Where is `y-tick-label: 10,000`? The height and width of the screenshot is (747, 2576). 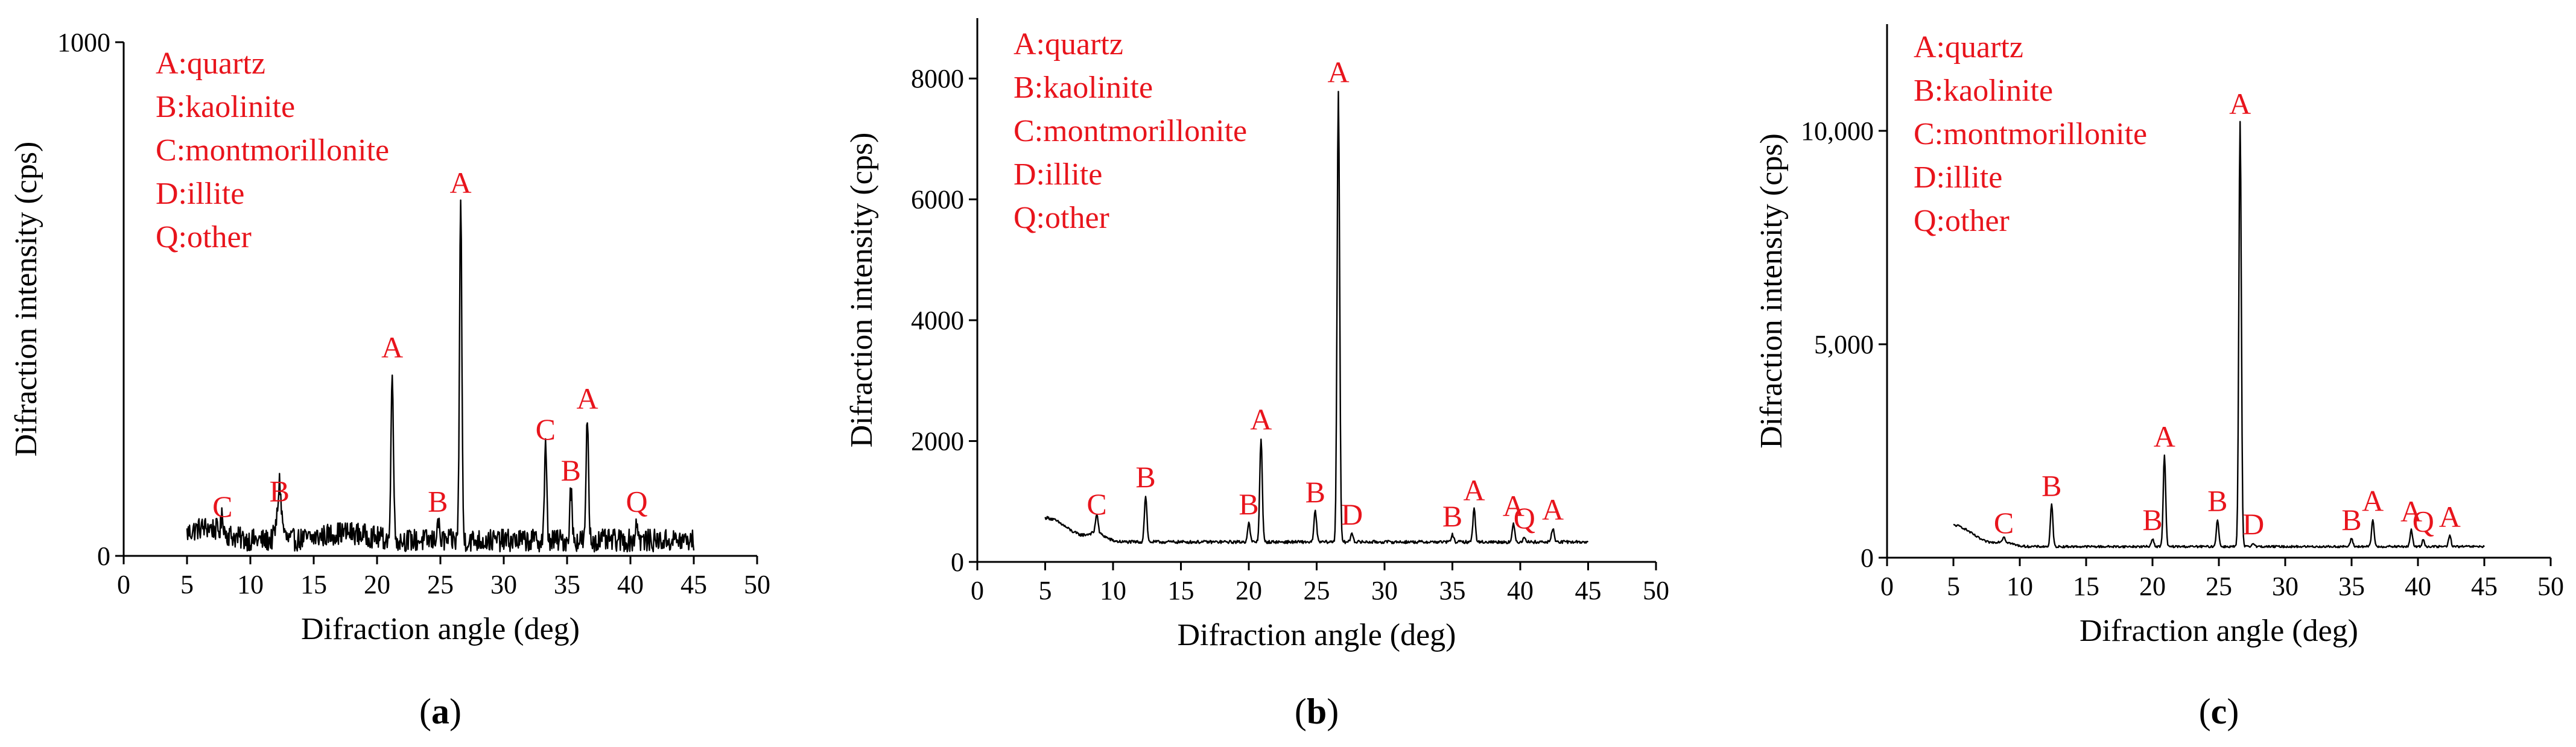 y-tick-label: 10,000 is located at coordinates (1837, 131).